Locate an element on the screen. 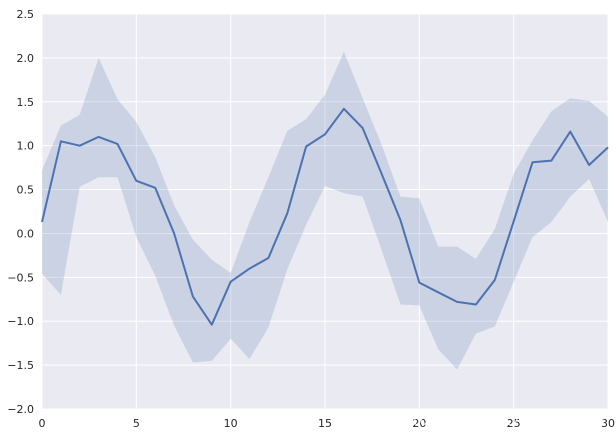 This screenshot has height=440, width=616. x-tick-label: 10 is located at coordinates (231, 423).